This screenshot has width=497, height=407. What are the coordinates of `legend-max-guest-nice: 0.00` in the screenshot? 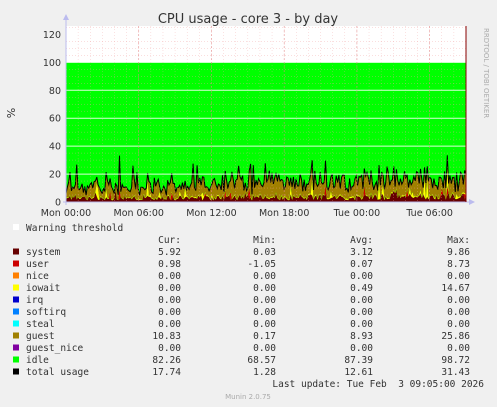 It's located at (458, 348).